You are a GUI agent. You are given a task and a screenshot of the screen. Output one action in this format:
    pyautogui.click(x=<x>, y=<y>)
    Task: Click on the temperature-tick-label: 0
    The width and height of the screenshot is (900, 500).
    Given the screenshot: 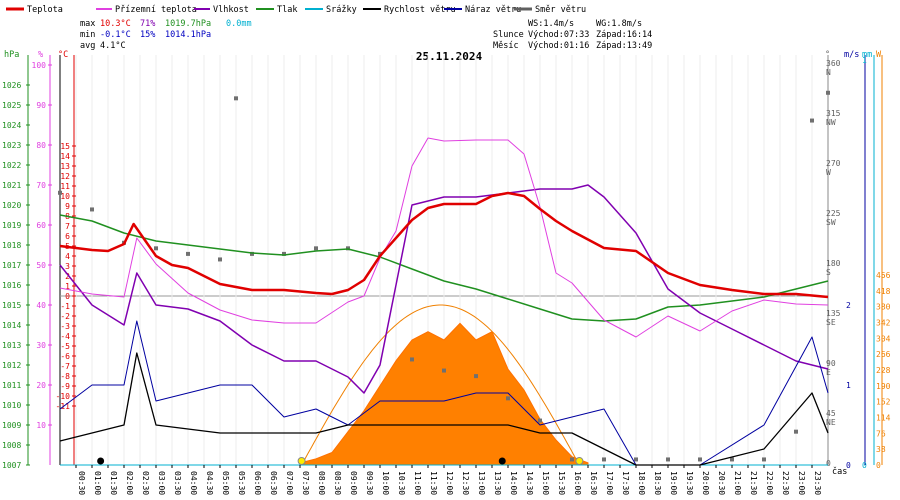 What is the action you would take?
    pyautogui.click(x=67, y=296)
    